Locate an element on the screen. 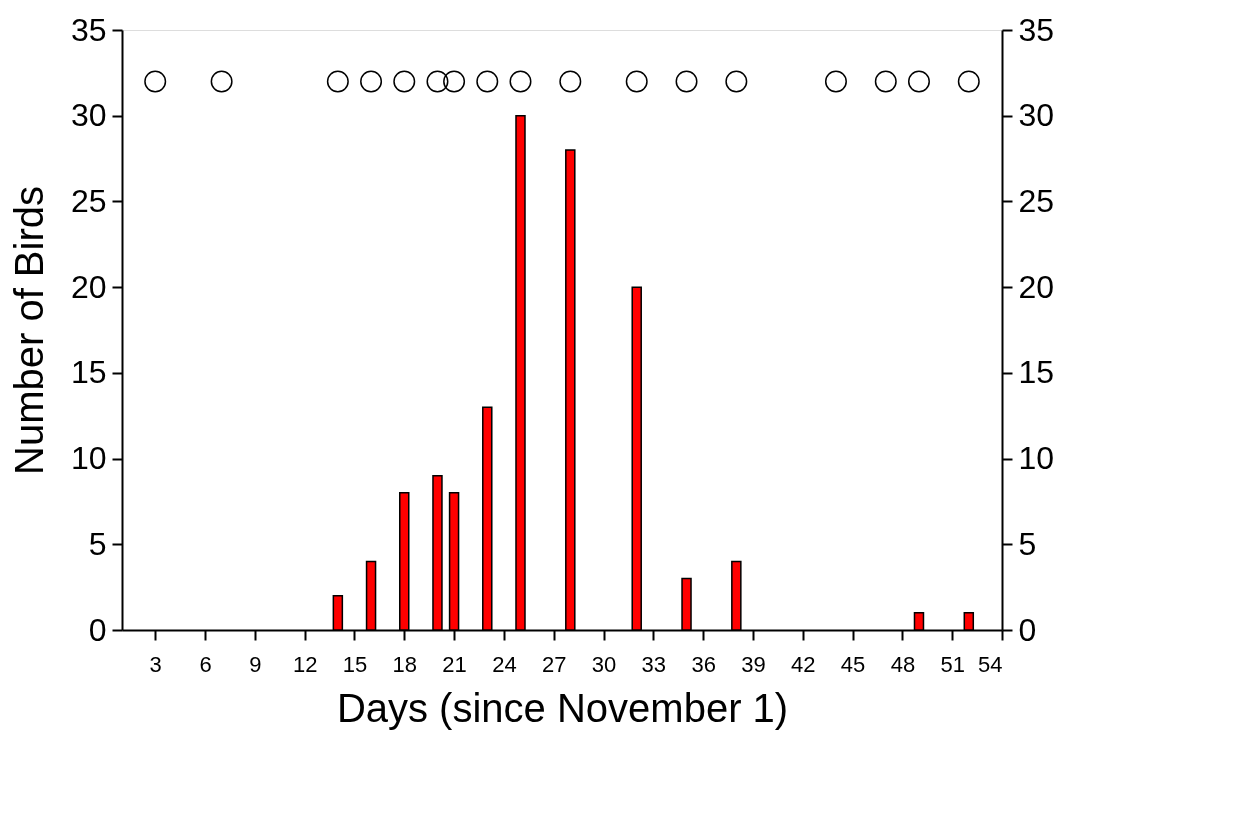  x-tick-label: 33 is located at coordinates (654, 664).